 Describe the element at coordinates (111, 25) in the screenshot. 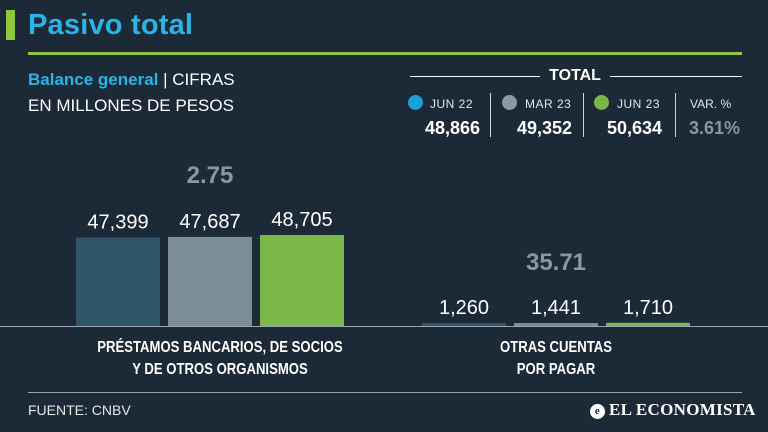

I see `page-title: Pasivo total` at that location.